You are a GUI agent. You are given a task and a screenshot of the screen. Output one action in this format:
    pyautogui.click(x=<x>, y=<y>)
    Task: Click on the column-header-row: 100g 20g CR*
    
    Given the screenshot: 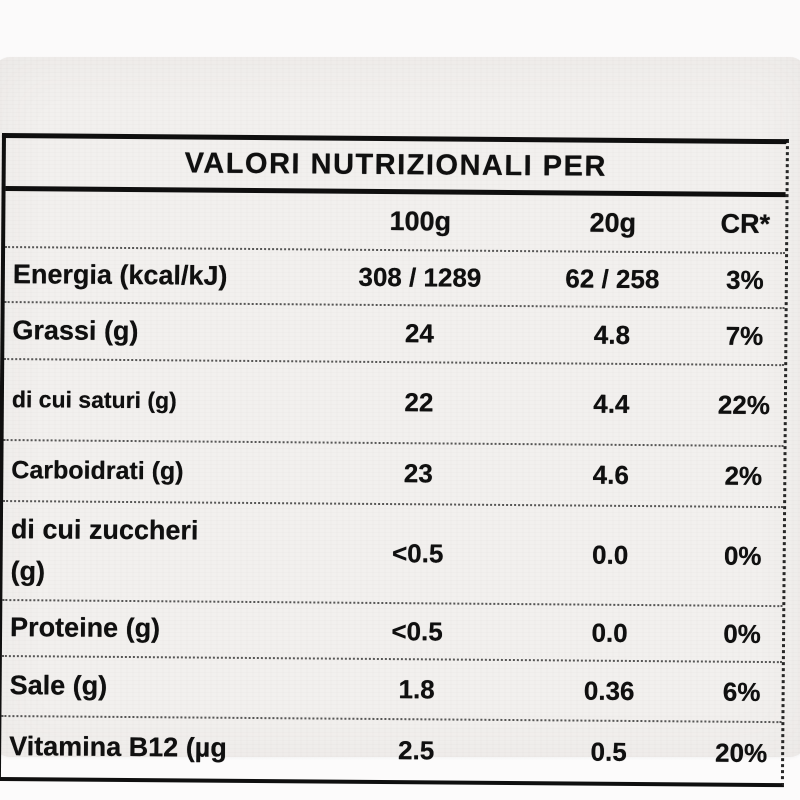 What is the action you would take?
    pyautogui.click(x=395, y=223)
    